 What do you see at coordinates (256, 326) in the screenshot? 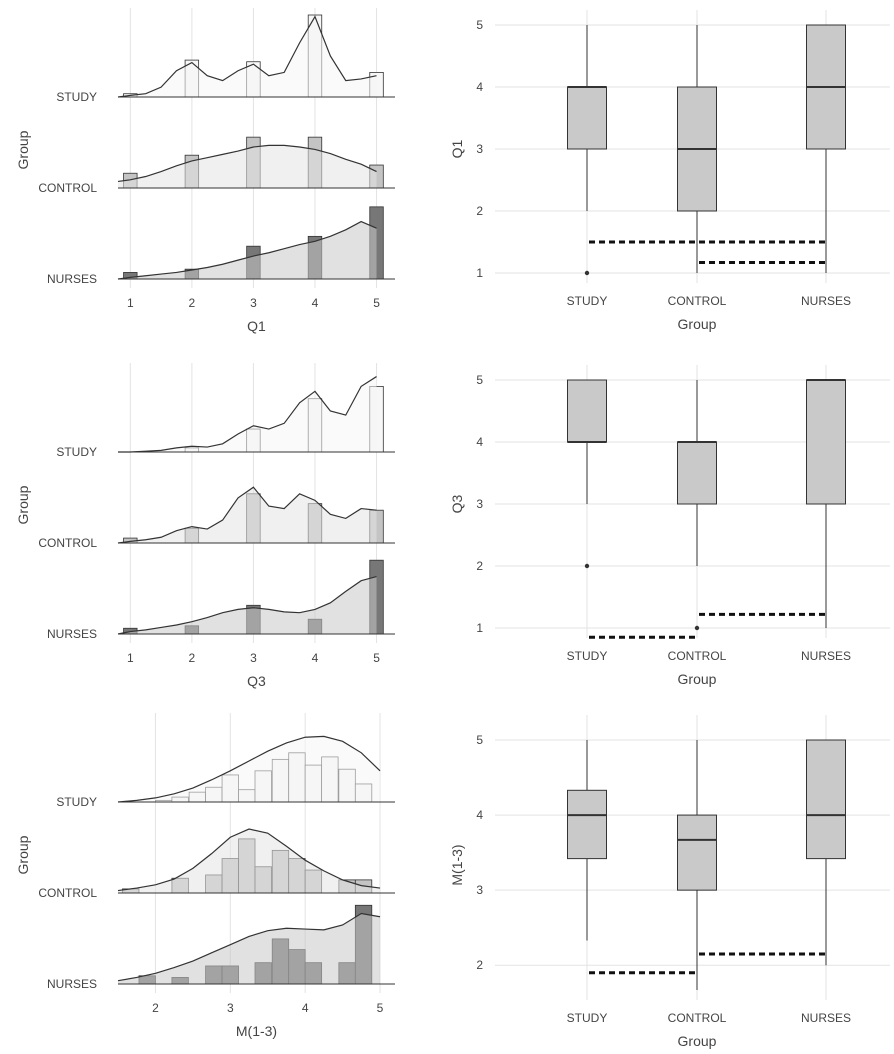
I see `x-axis-label: Q1` at bounding box center [256, 326].